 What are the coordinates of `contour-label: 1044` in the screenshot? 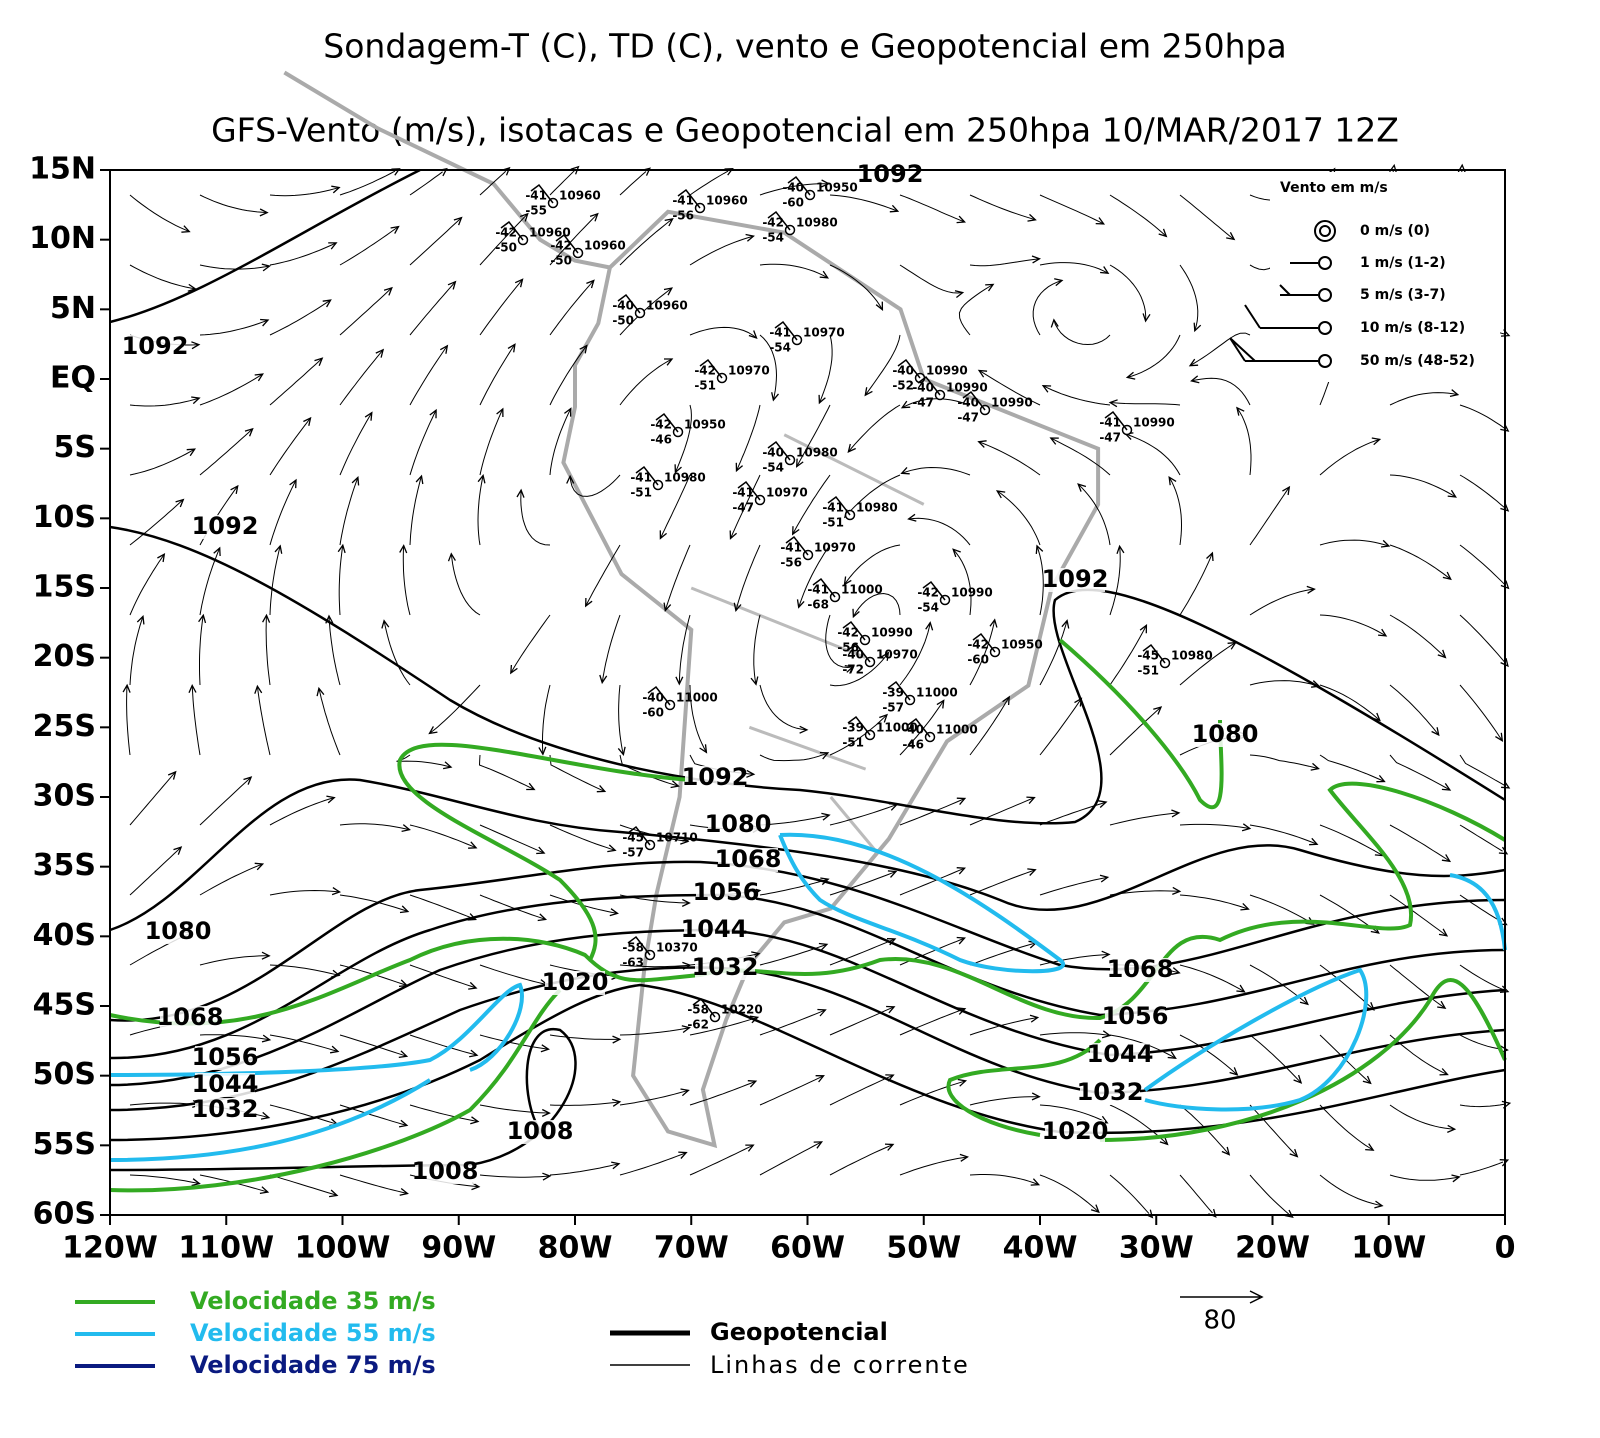 It's located at (225, 1084).